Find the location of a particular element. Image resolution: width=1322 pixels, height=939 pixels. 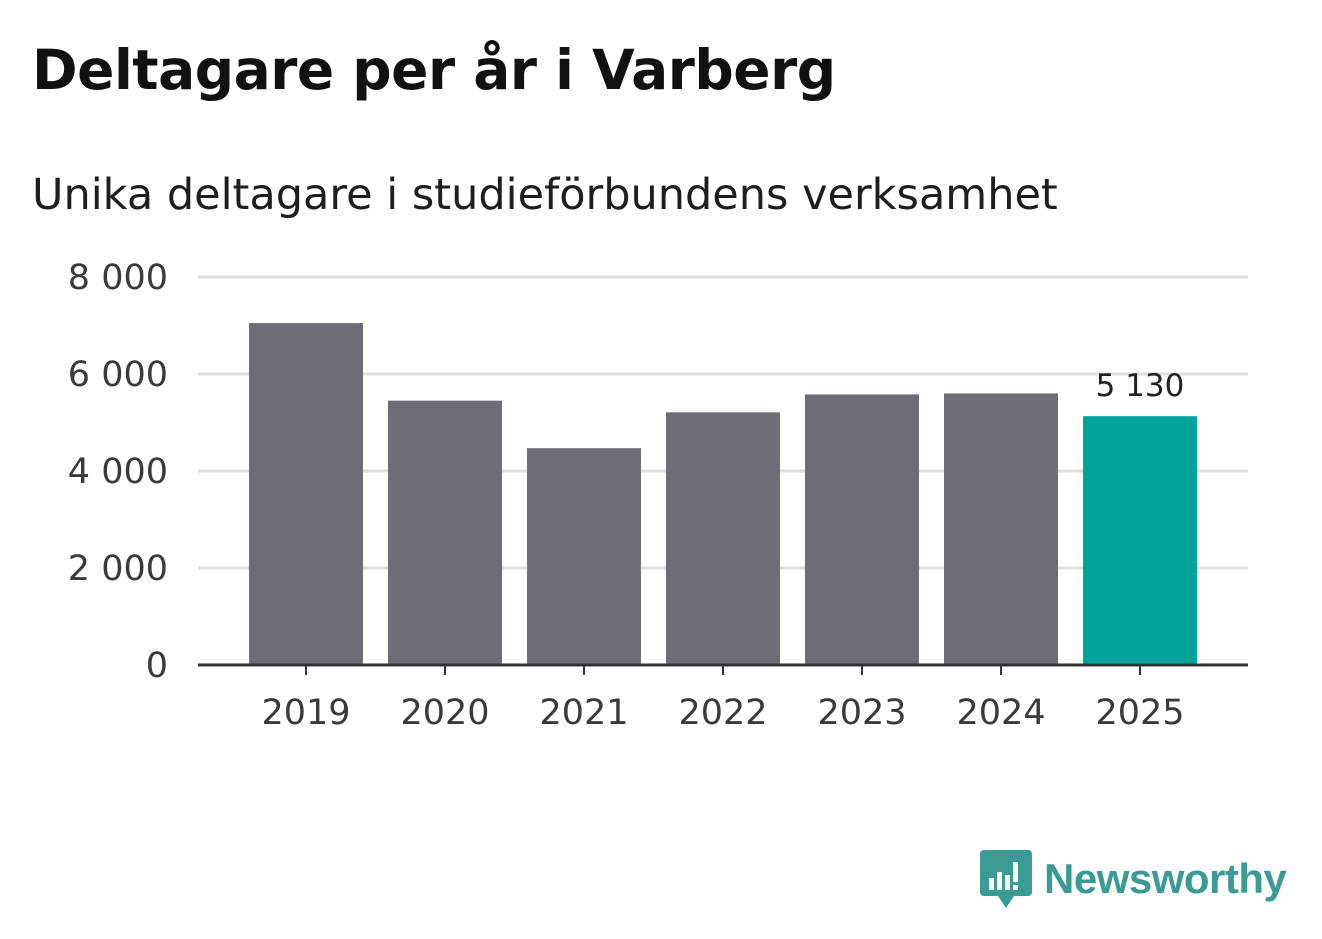

bar-2020 is located at coordinates (445, 532).